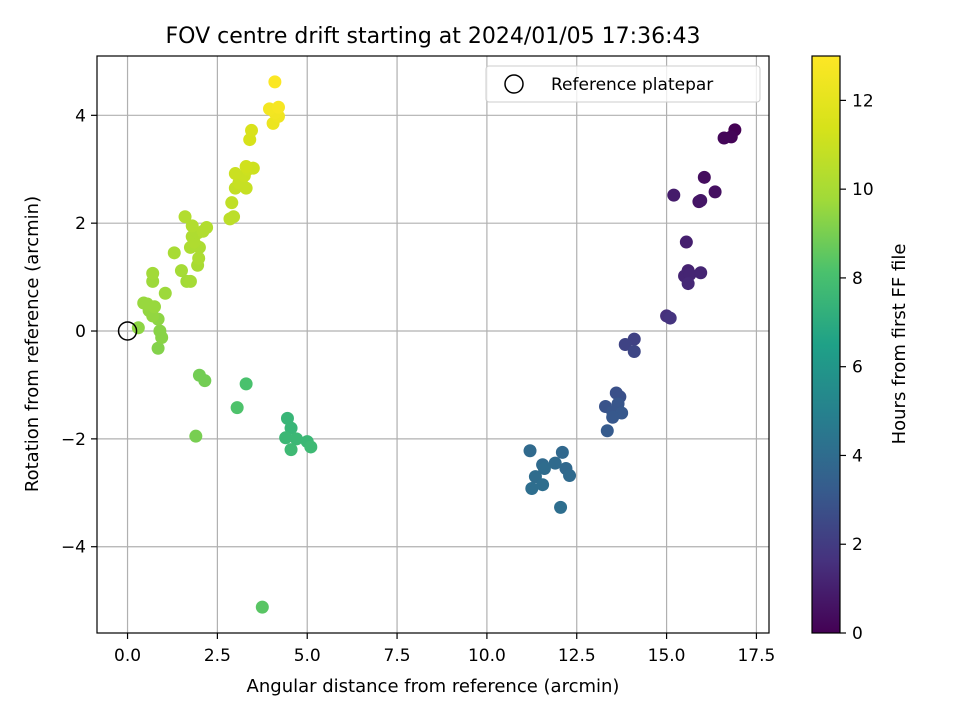 The height and width of the screenshot is (720, 960). I want to click on x-axis-label: Angular distance from reference (arcmin), so click(433, 686).